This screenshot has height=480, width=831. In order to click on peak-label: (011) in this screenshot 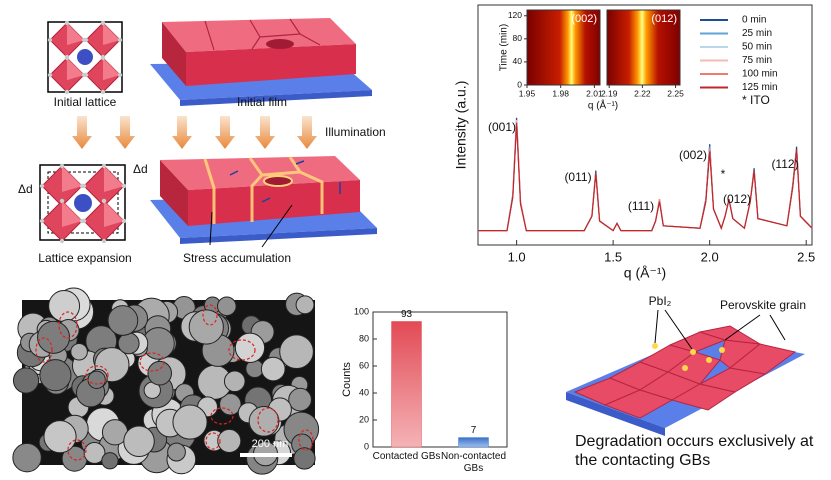, I will do `click(577, 177)`.